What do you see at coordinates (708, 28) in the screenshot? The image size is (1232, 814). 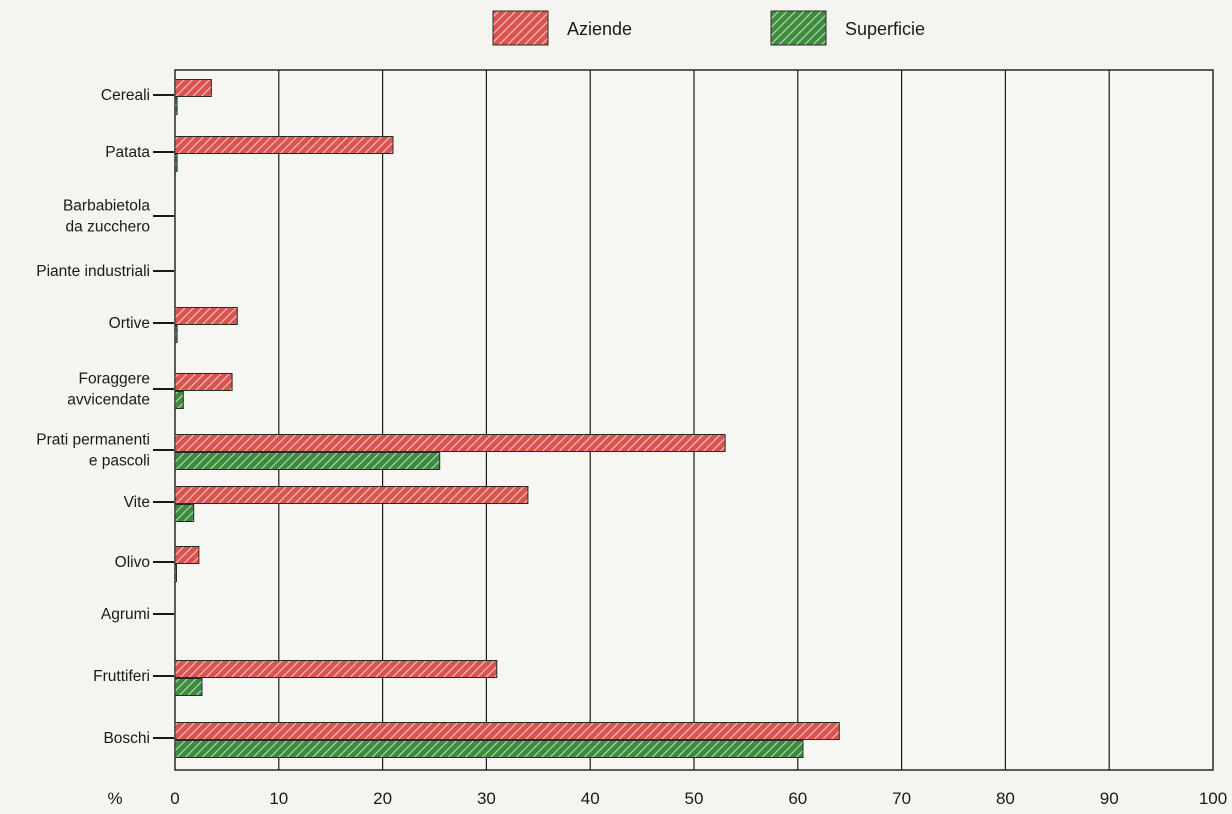 I see `legend: Aziende Superficie` at bounding box center [708, 28].